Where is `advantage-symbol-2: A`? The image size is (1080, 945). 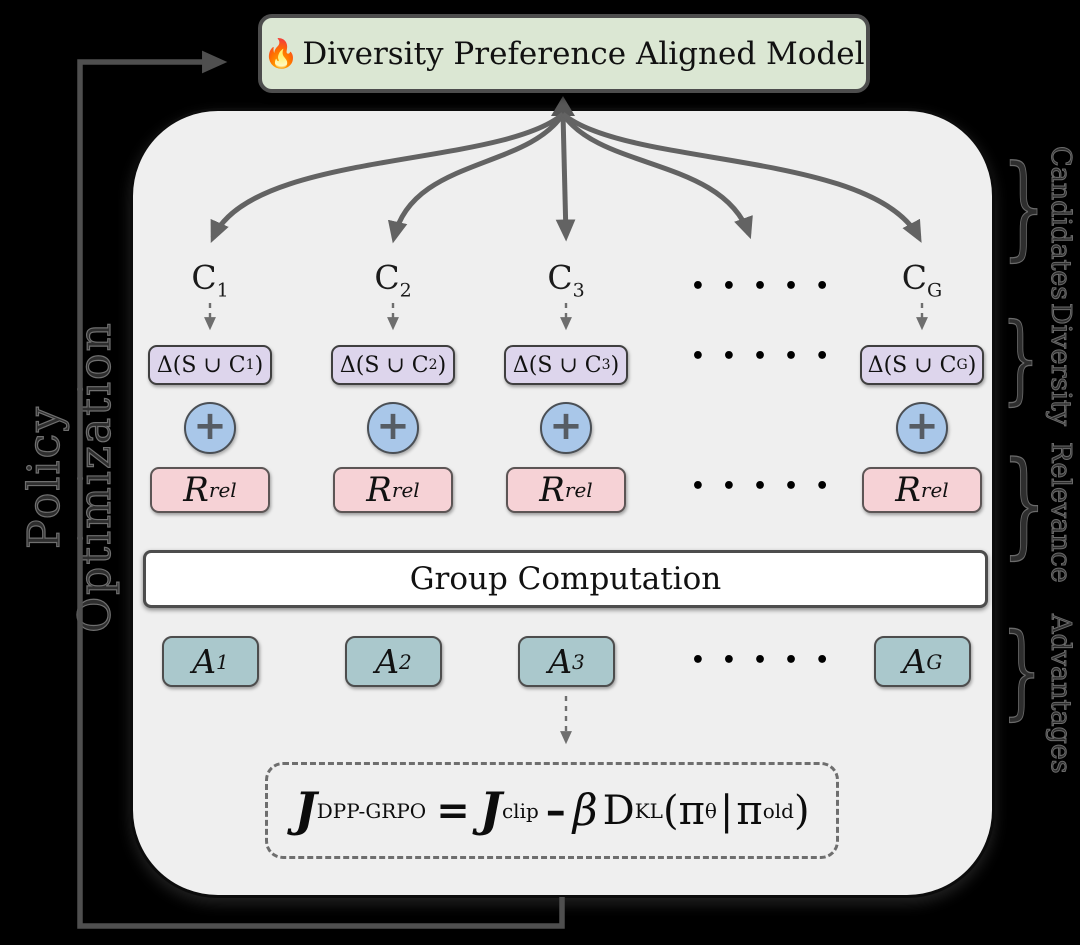
advantage-symbol-2: A is located at coordinates (387, 661).